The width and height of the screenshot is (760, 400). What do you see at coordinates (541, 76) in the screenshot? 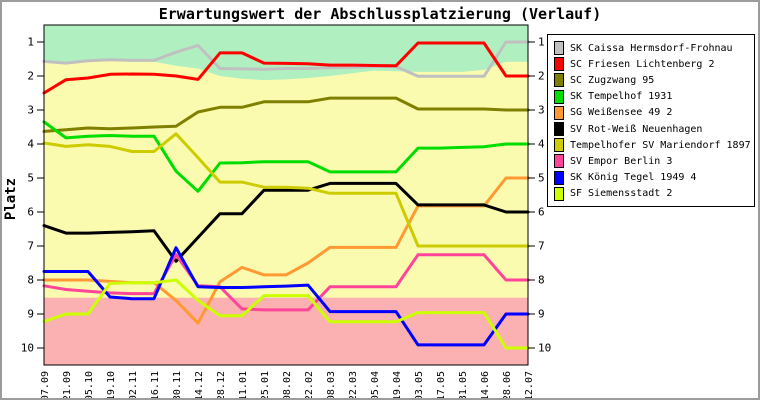
I see `y-tick-label-right: 2` at bounding box center [541, 76].